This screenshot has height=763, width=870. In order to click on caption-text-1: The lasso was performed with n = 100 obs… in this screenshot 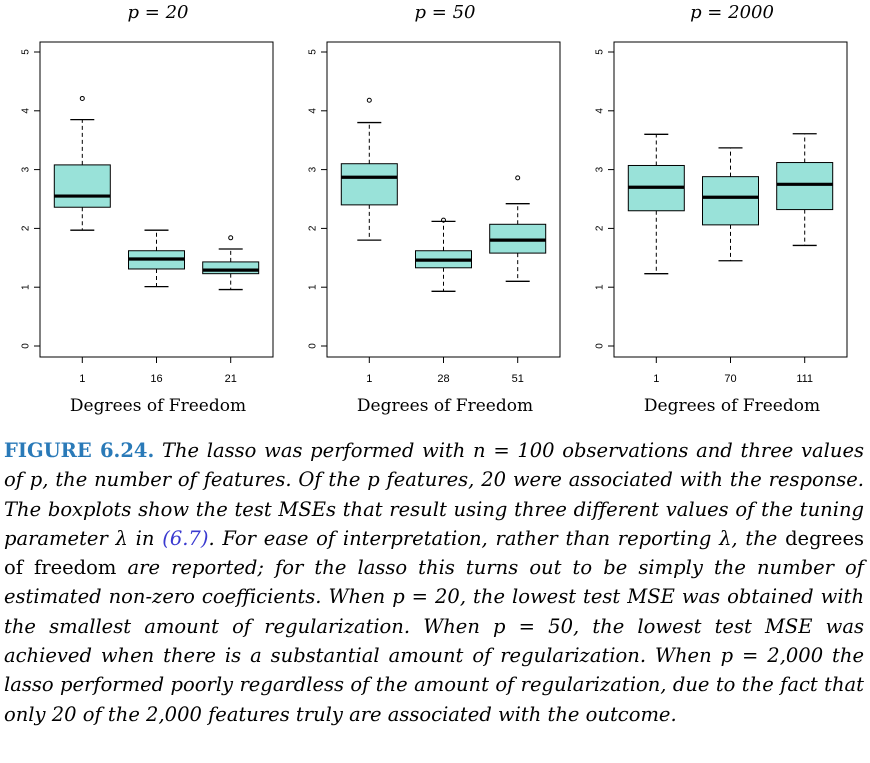, I will do `click(434, 494)`.